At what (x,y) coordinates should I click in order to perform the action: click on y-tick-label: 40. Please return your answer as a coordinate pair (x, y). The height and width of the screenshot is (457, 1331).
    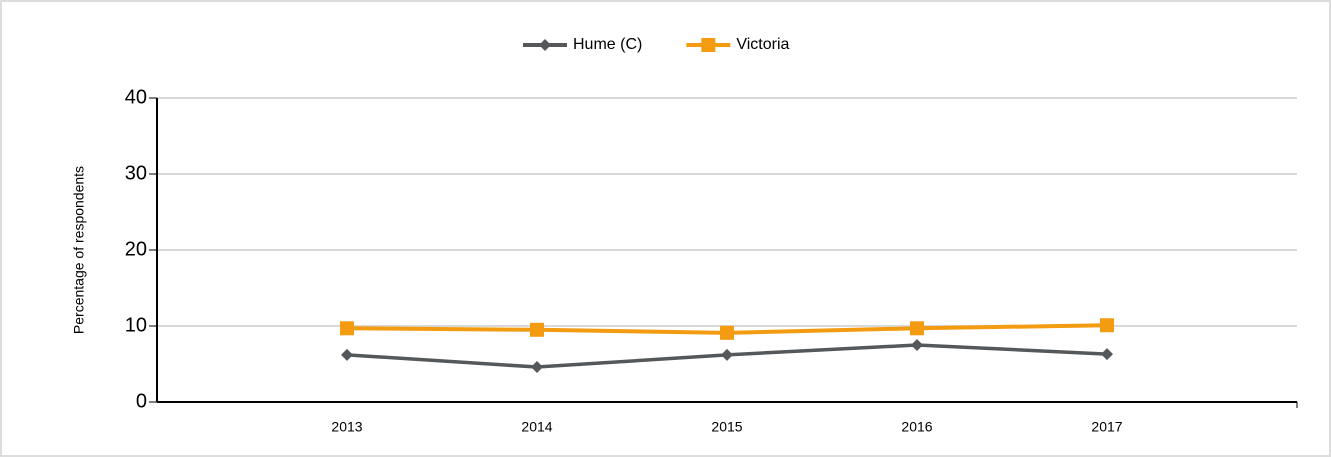
    Looking at the image, I should click on (136, 97).